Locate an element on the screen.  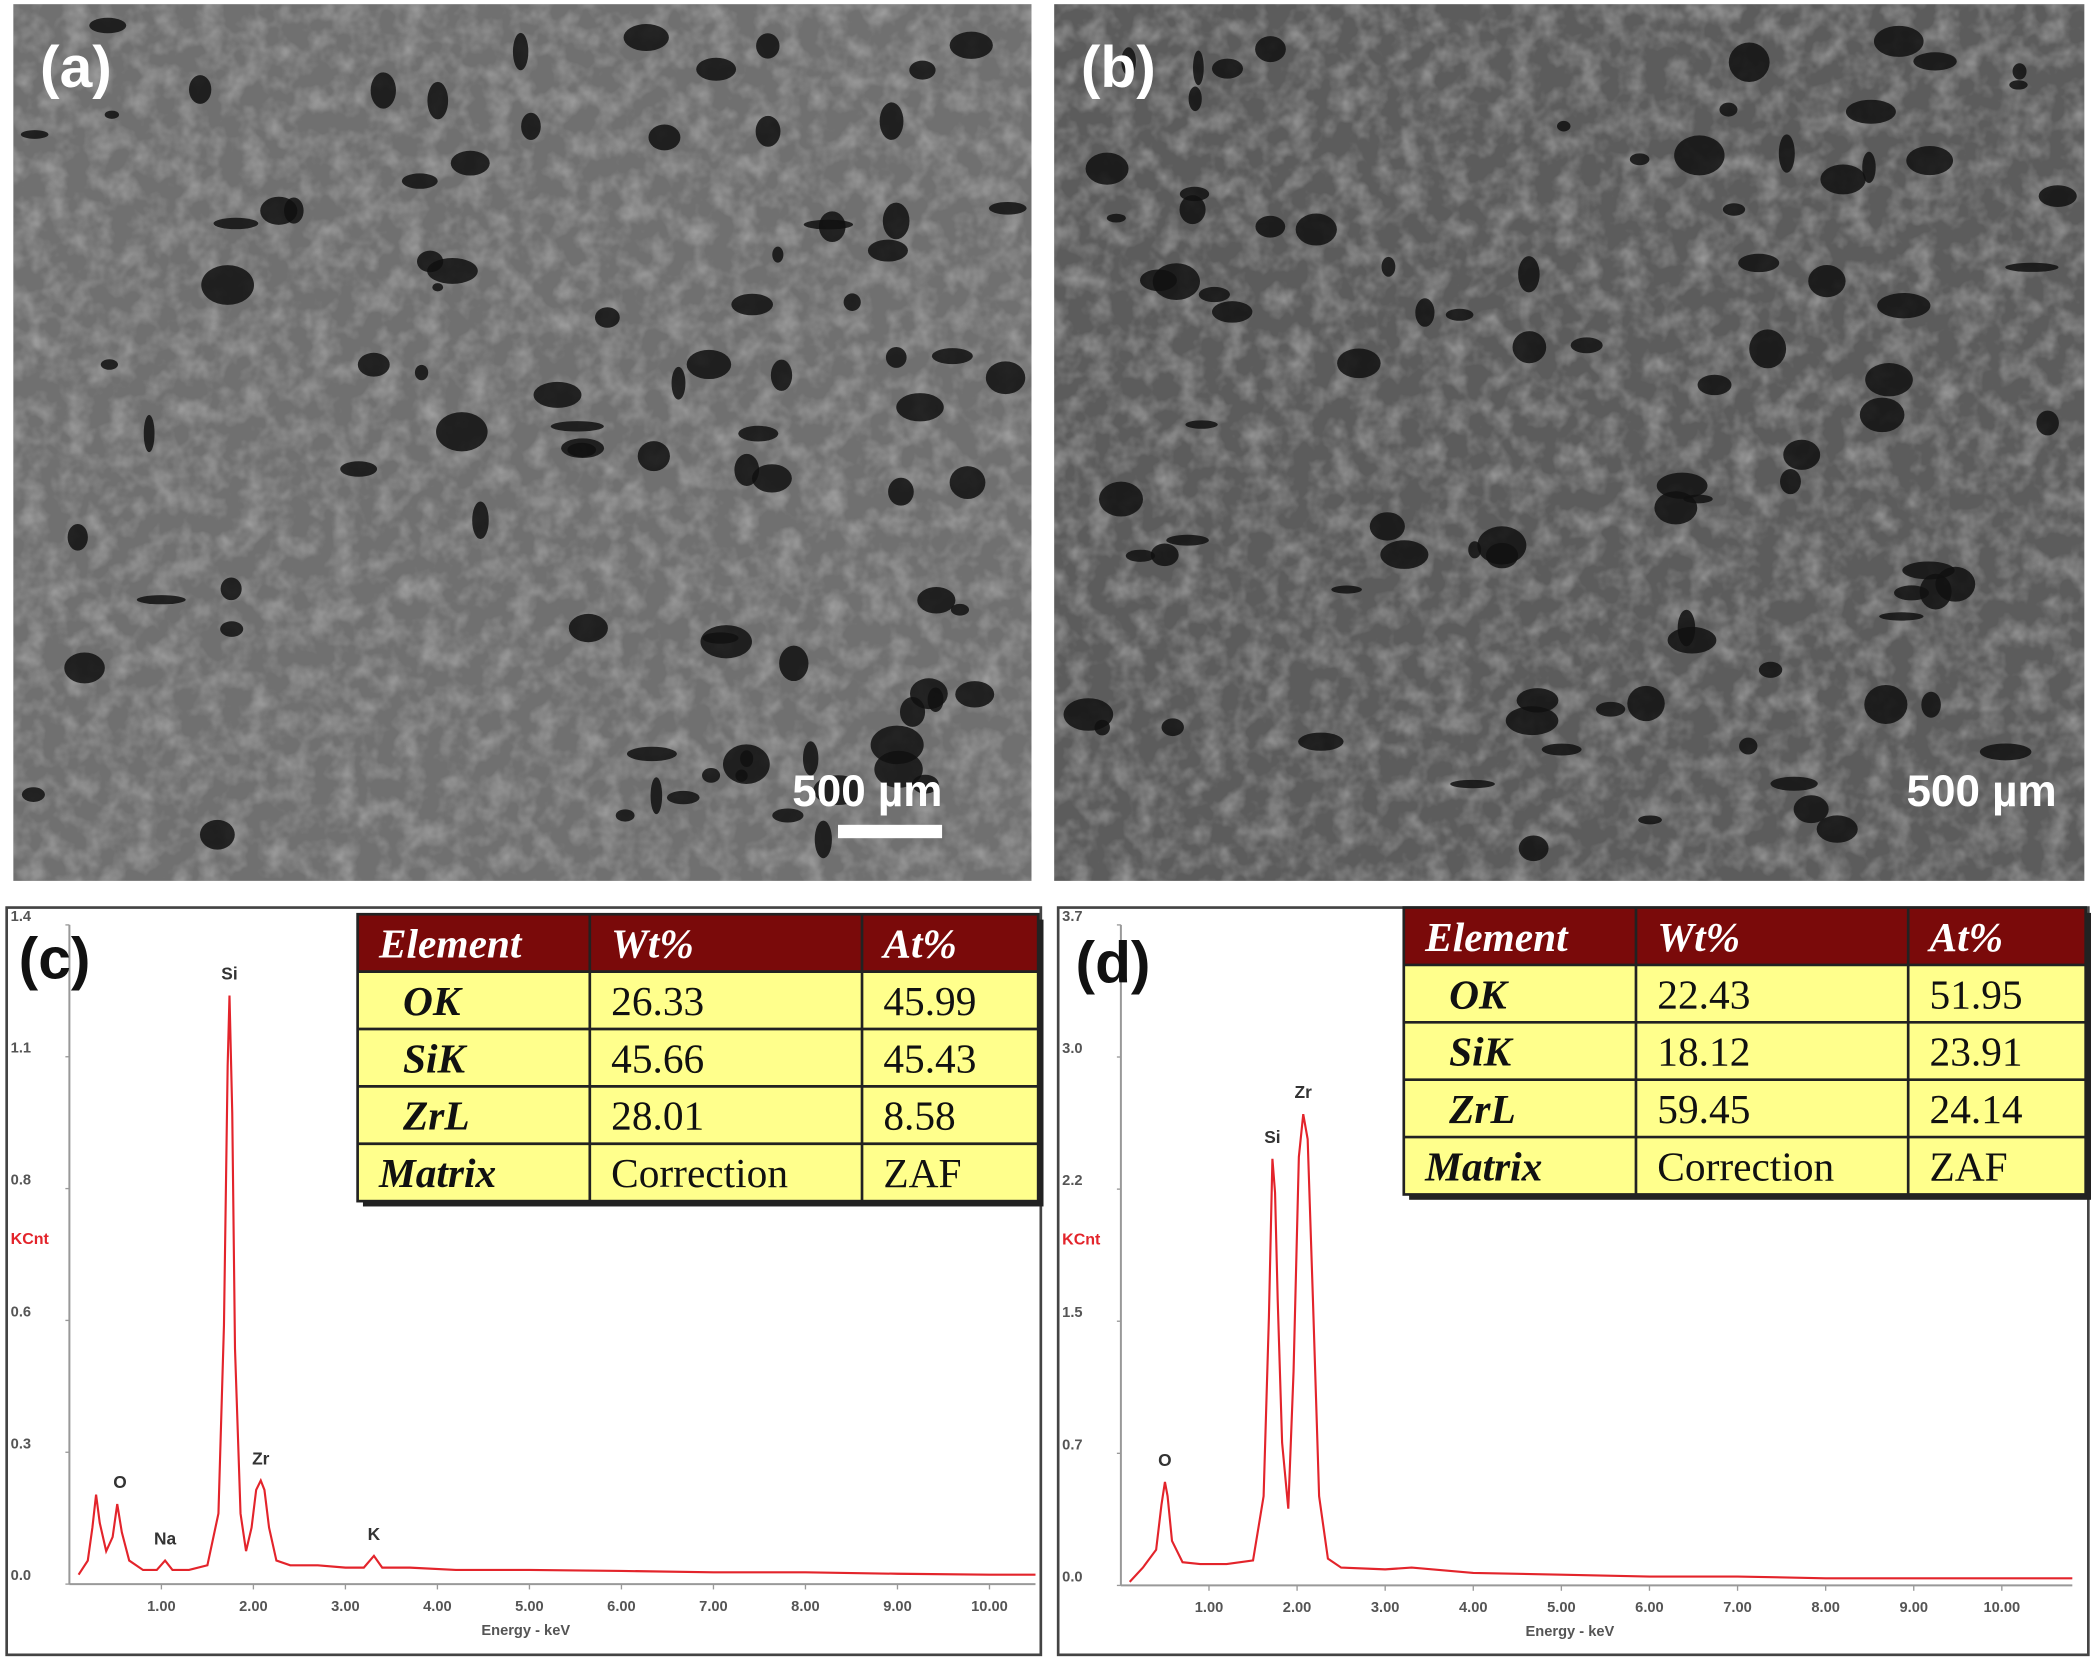
x-tick-label: 7.00 is located at coordinates (1737, 1608).